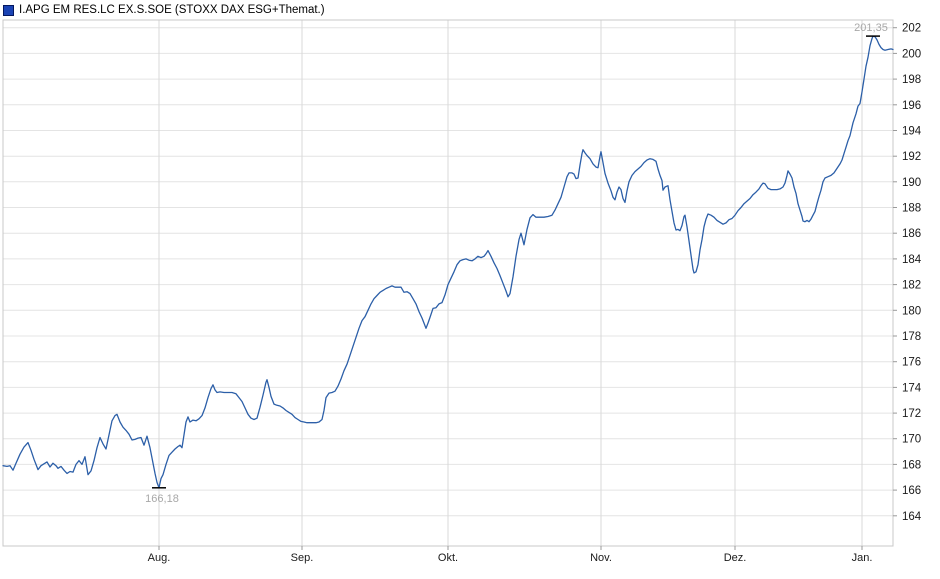 This screenshot has height=579, width=940. Describe the element at coordinates (601, 558) in the screenshot. I see `x-axis-label: Nov.` at that location.